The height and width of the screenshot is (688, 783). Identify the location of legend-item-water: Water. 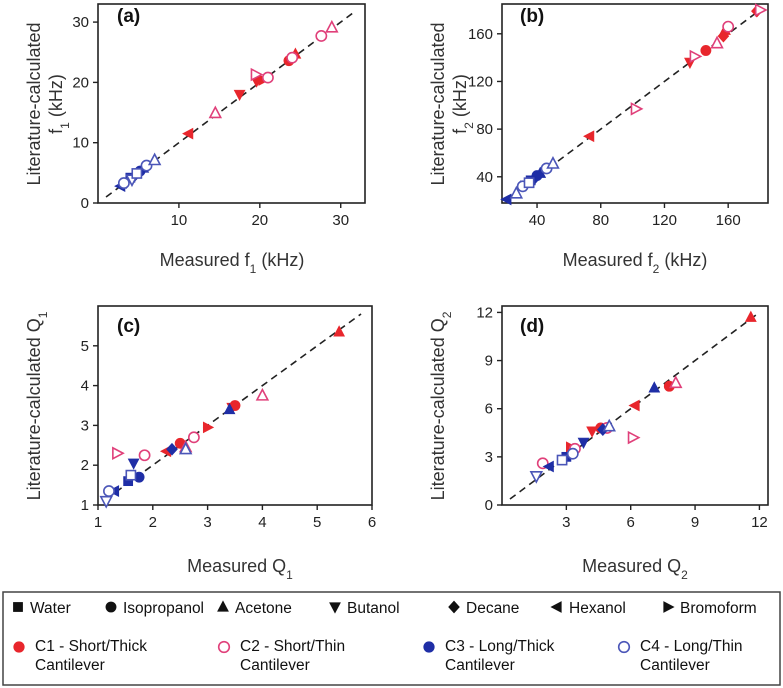
(42, 608).